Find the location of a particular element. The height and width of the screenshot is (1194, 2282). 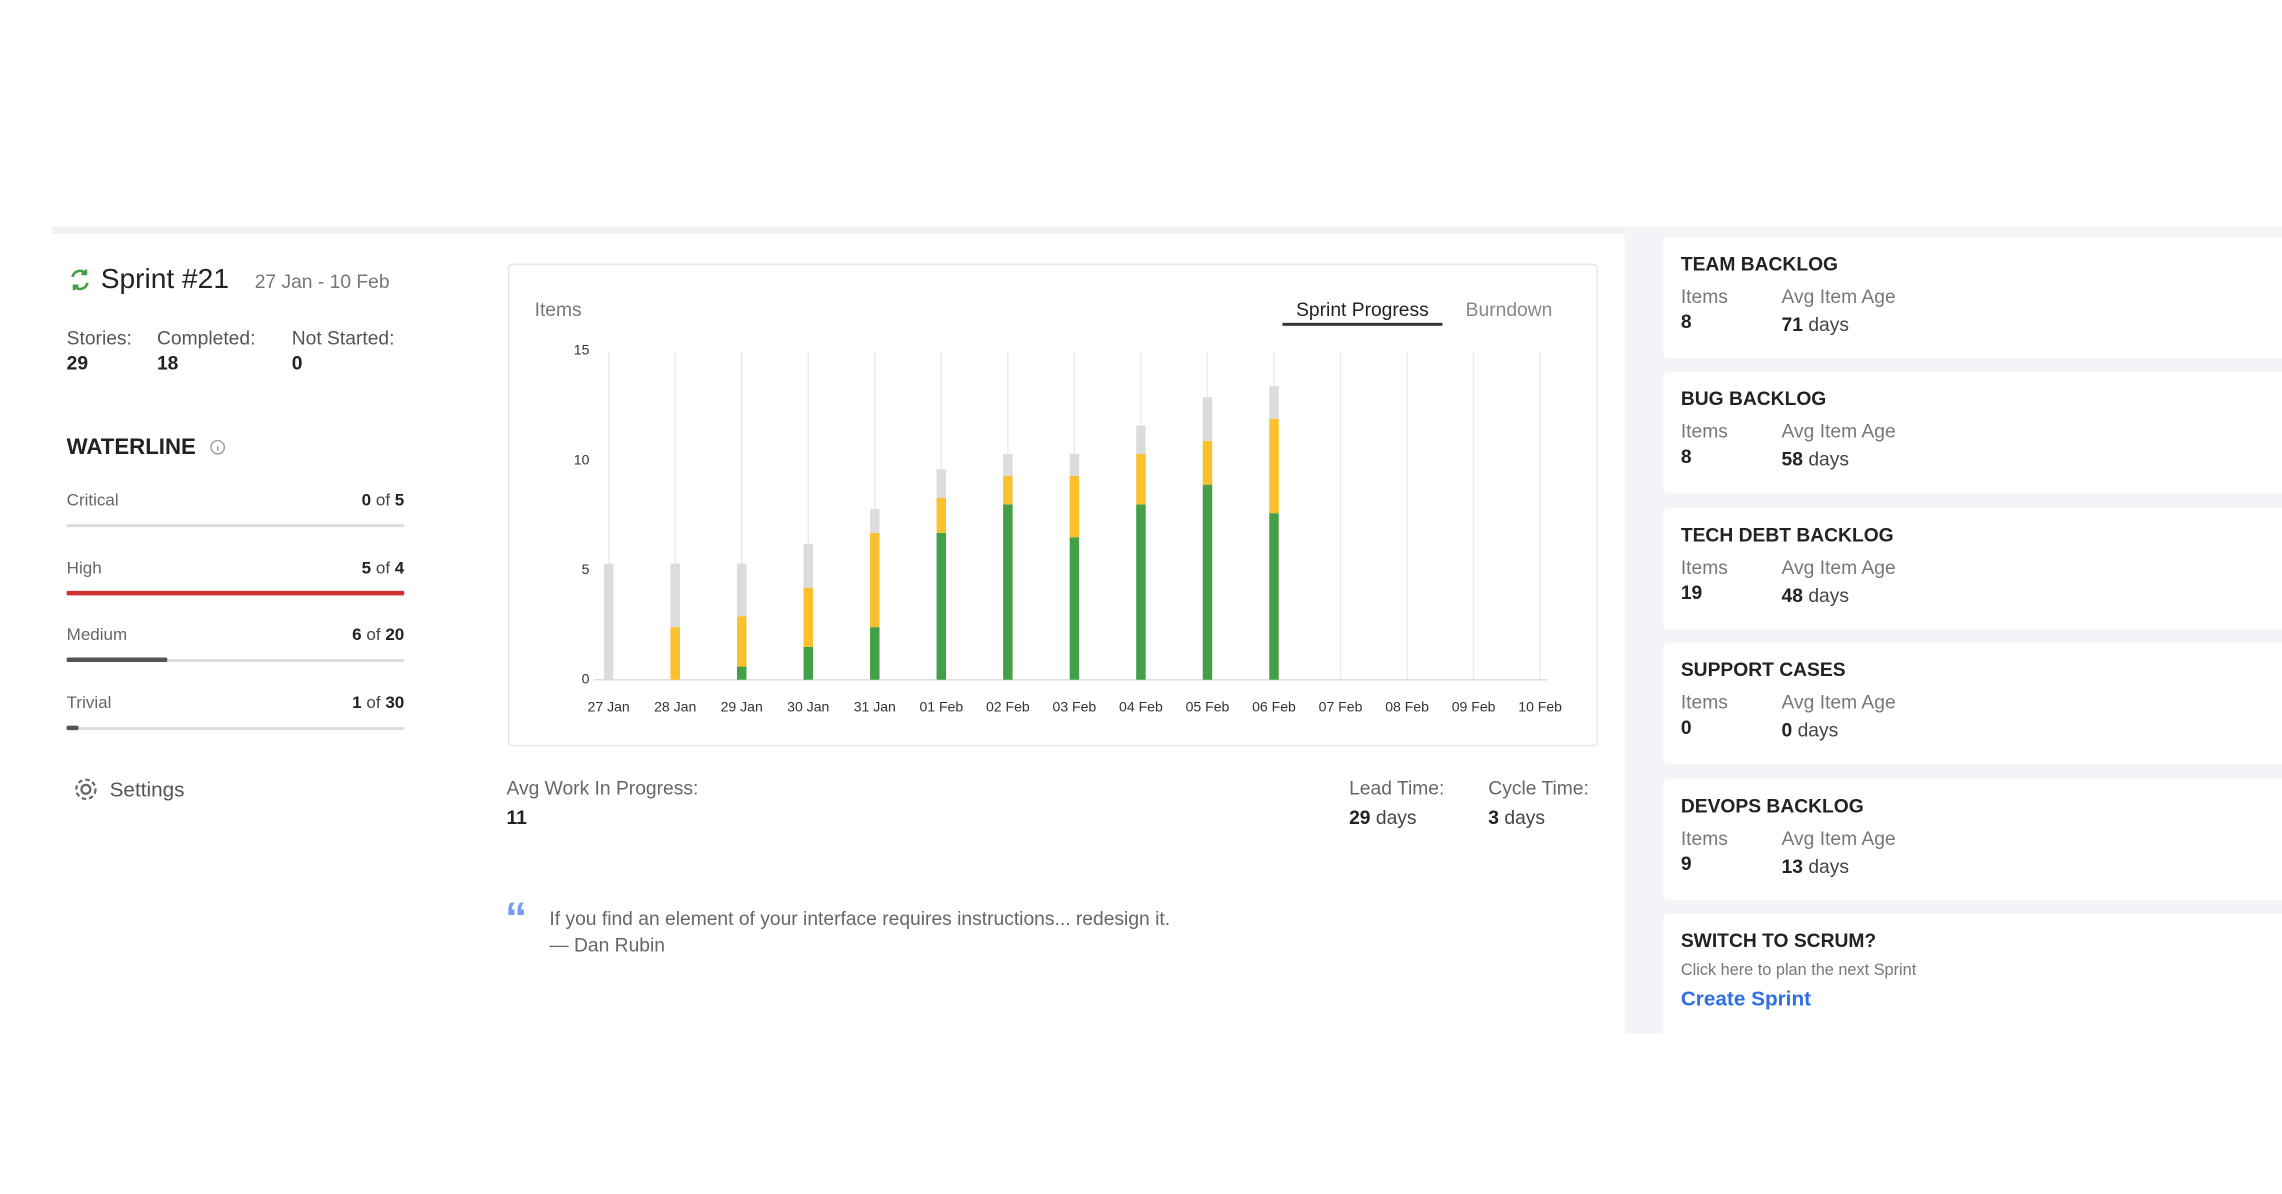

waterline-count-part: 0 is located at coordinates (366, 501).